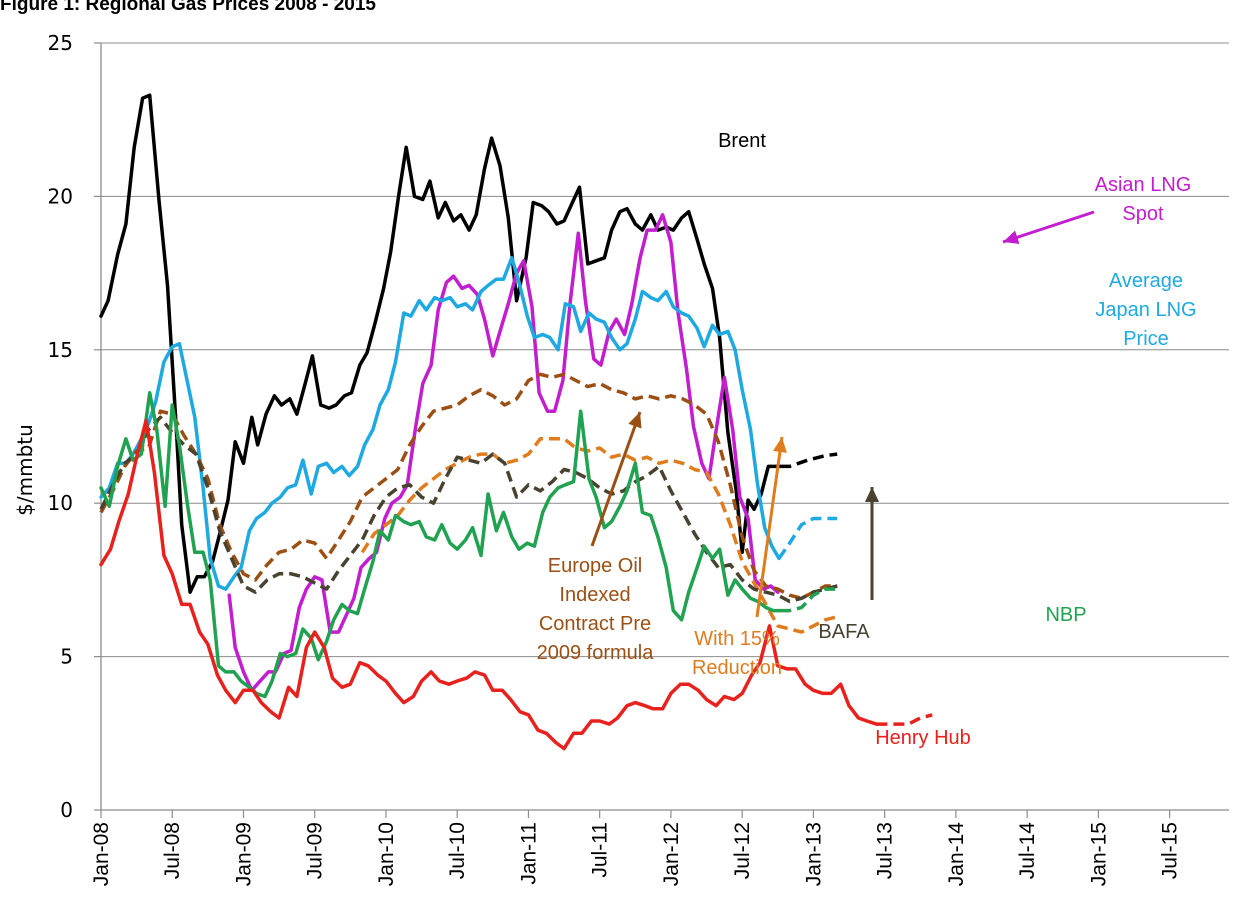  I want to click on europe-oil-arrow-head, so click(635, 420).